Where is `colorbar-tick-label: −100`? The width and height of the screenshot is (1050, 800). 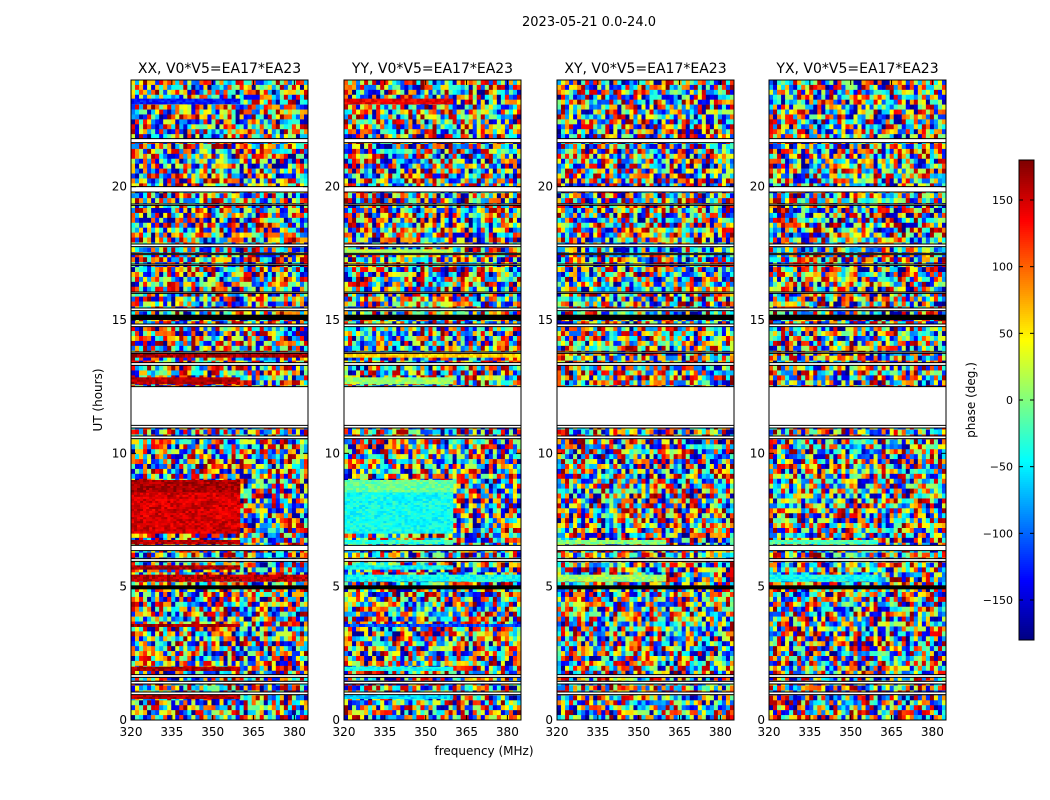
colorbar-tick-label: −100 is located at coordinates (998, 533).